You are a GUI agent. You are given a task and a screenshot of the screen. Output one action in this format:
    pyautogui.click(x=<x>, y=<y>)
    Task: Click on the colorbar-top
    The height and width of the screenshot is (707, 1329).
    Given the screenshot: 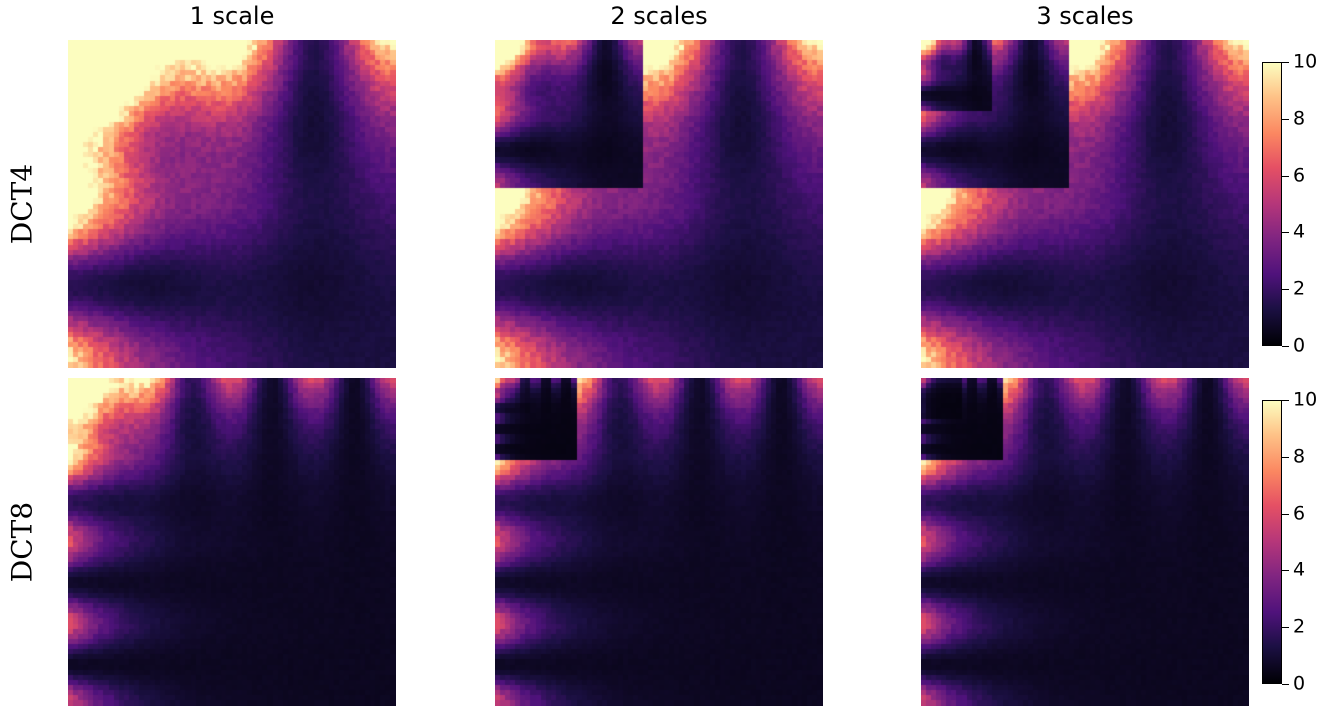 What is the action you would take?
    pyautogui.click(x=1272, y=204)
    